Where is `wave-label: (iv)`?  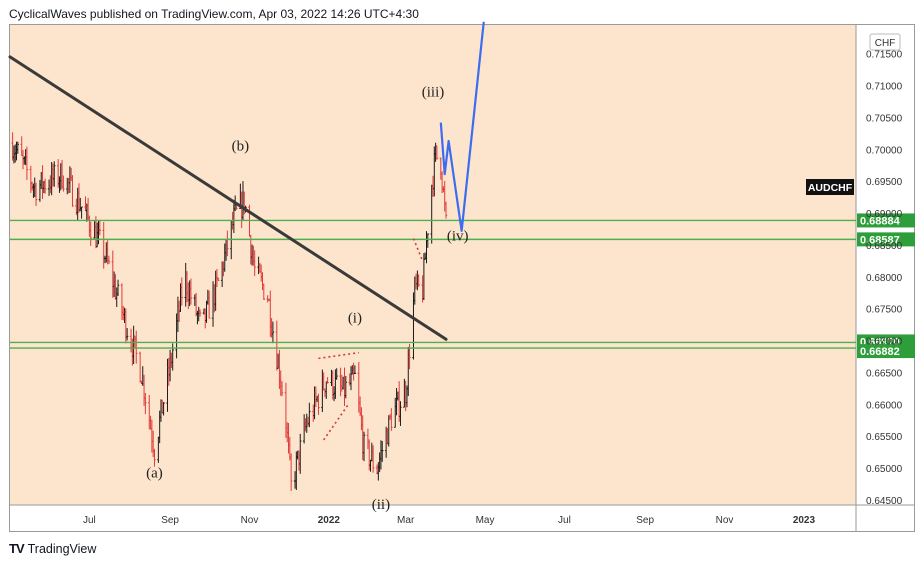 wave-label: (iv) is located at coordinates (458, 236).